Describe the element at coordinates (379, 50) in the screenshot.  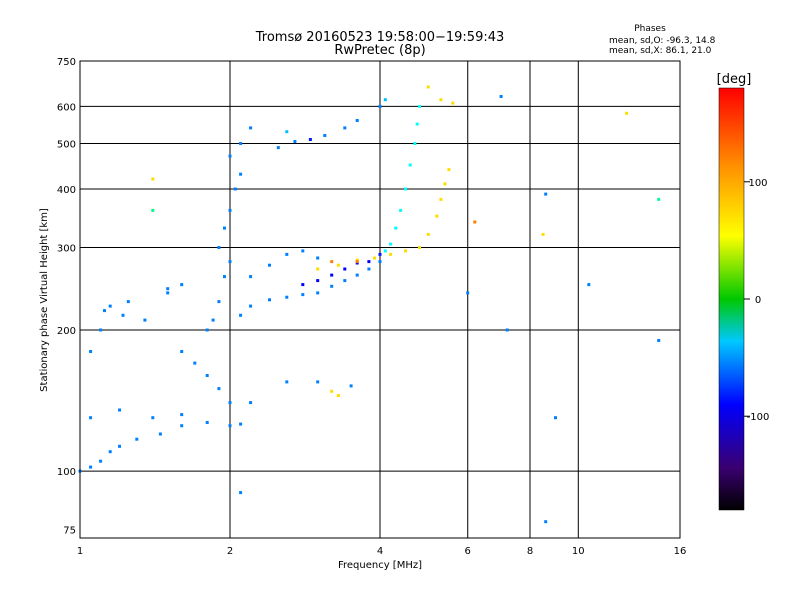
I see `chart-subtitle: RwPretec (8p)` at that location.